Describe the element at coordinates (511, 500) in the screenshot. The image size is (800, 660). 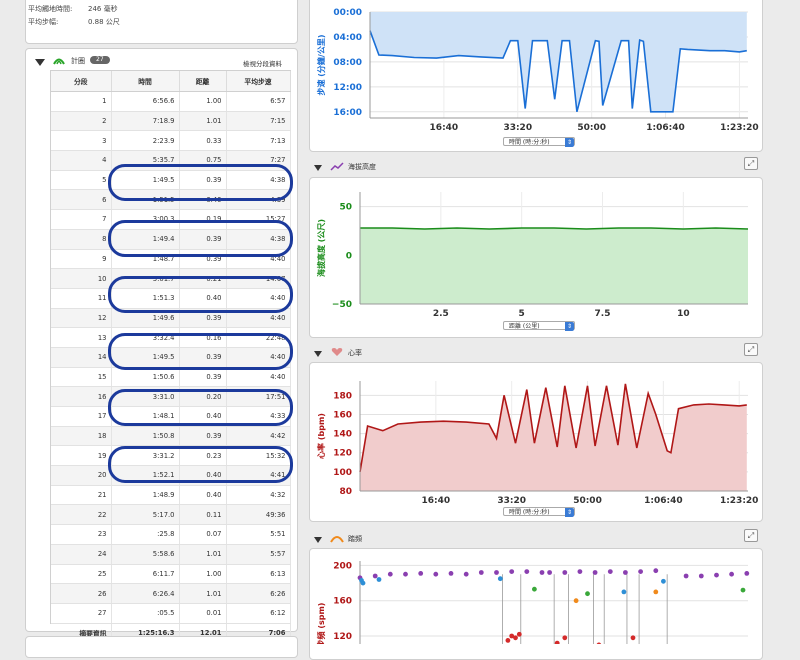
I see `x-tick-label: 33:20` at that location.